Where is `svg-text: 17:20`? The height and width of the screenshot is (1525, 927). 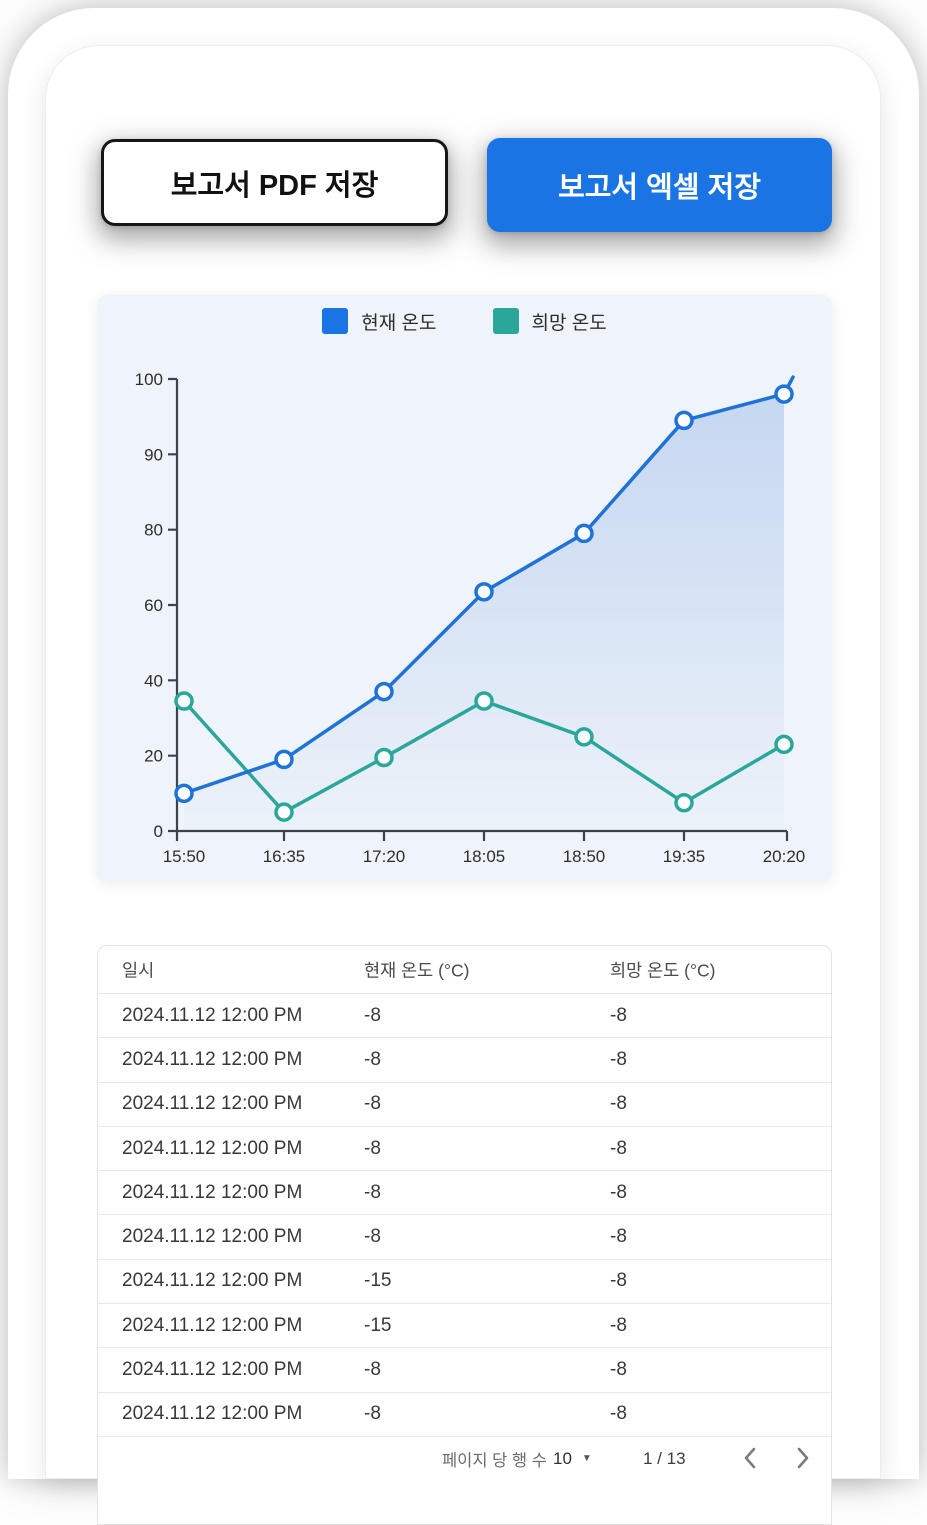
svg-text: 17:20 is located at coordinates (384, 856).